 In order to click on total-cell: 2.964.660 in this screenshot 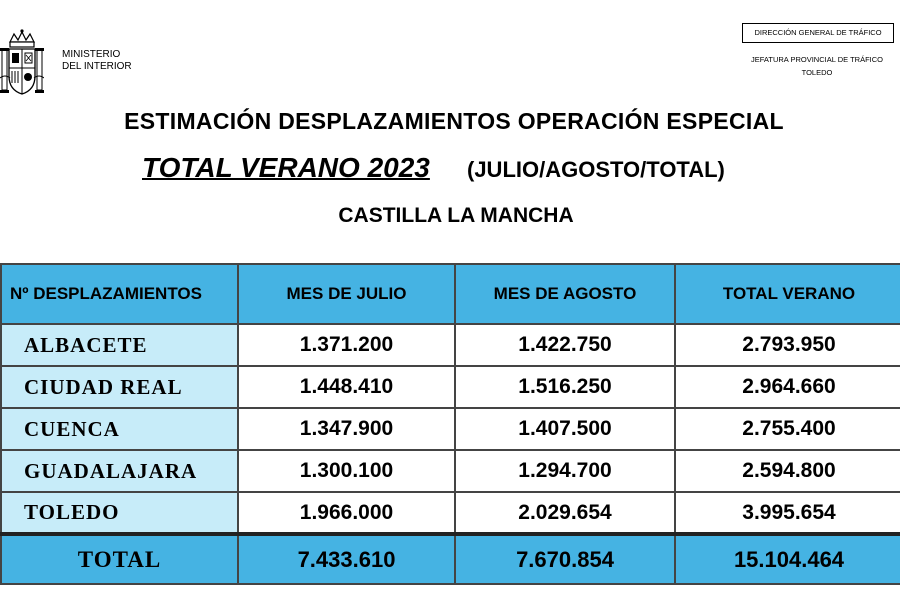, I will do `click(787, 387)`.